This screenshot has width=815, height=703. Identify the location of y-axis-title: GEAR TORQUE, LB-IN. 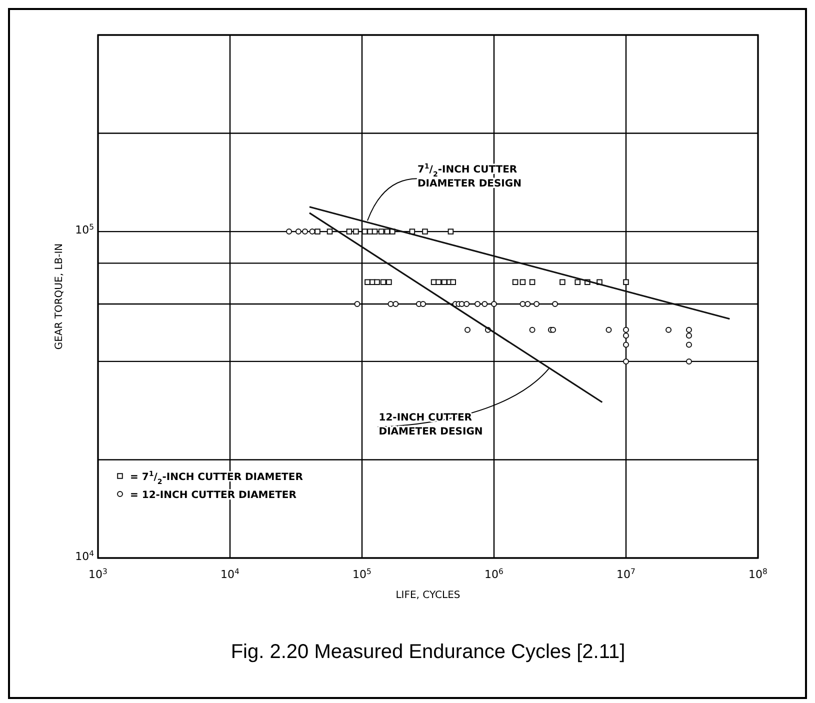
(59, 296).